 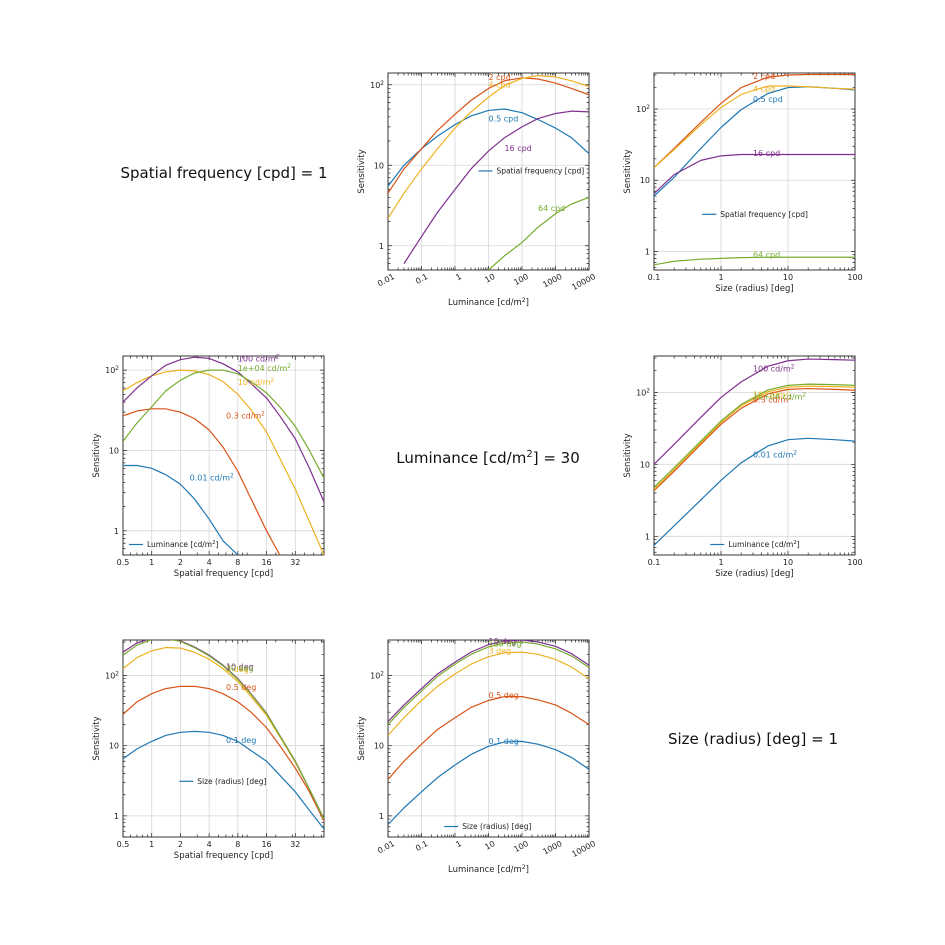 What do you see at coordinates (754, 574) in the screenshot?
I see `x-axis-label: Size (radius) [deg]` at bounding box center [754, 574].